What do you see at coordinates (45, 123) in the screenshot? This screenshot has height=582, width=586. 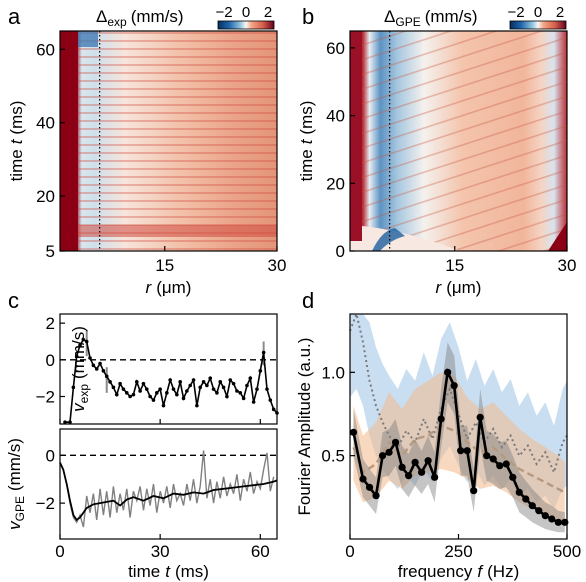 I see `y-tick-label: 40` at bounding box center [45, 123].